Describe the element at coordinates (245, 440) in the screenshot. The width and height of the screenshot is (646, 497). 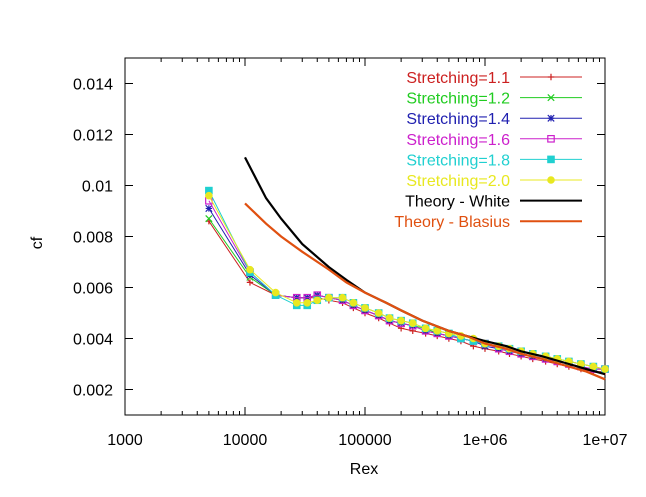
I see `x-tick-label: 10000` at that location.